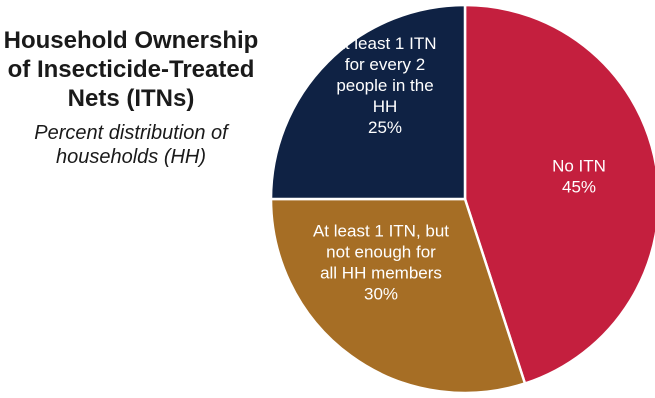 The width and height of the screenshot is (655, 398). I want to click on chart-subtitle: Percent distribution of households (HH), so click(131, 145).